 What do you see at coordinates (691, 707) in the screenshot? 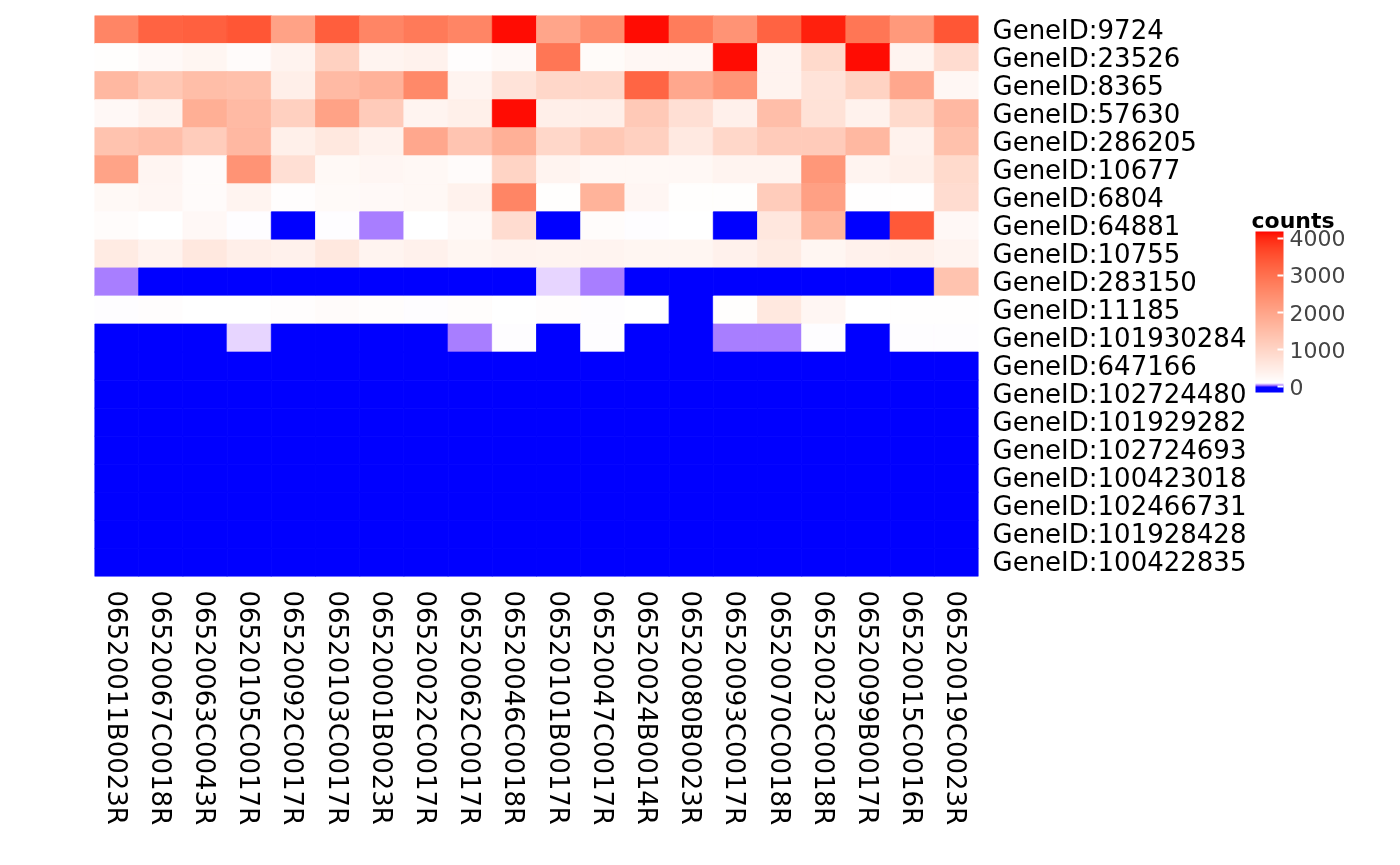
I see `x-tick-label: 06520080B0023R` at bounding box center [691, 707].